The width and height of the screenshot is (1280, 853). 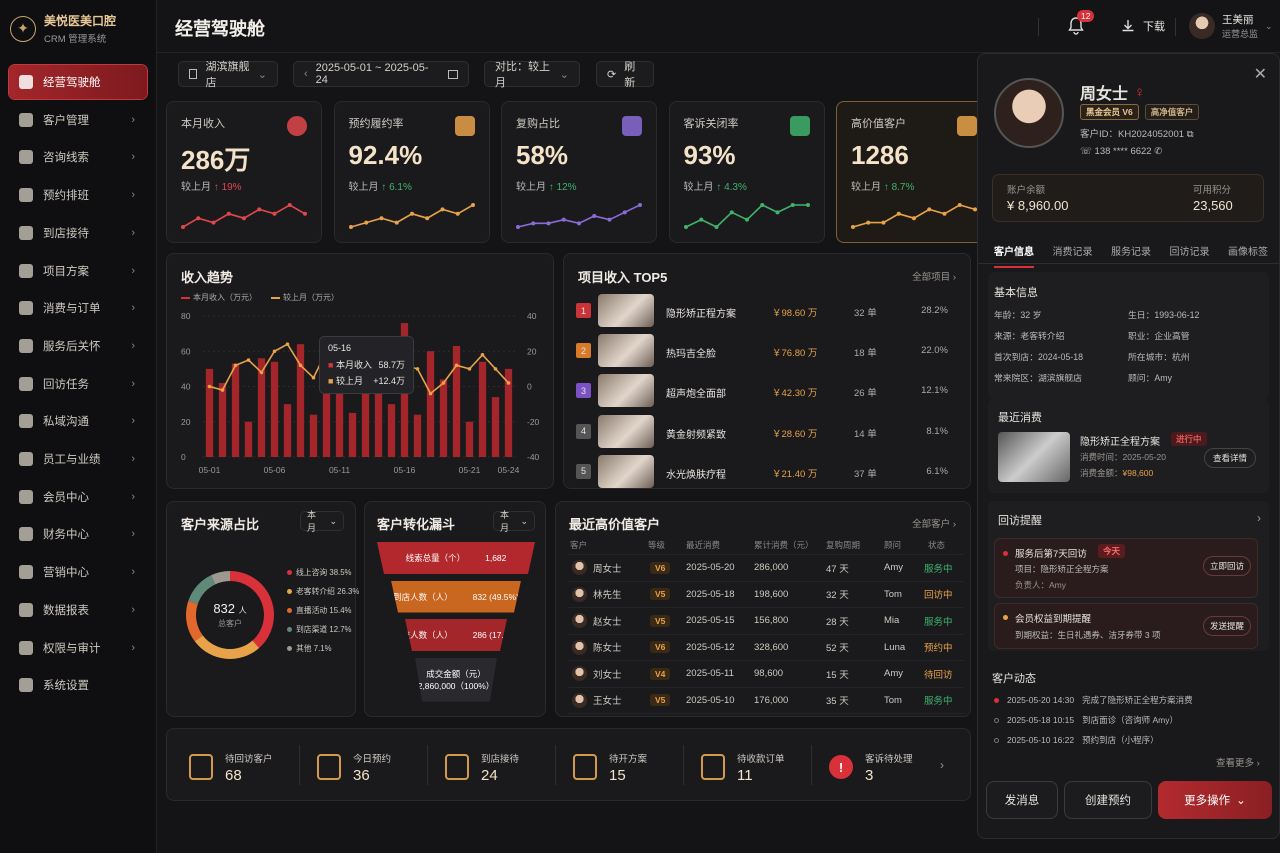 What do you see at coordinates (231, 767) in the screenshot?
I see `todo-item: 待回访客户 68` at bounding box center [231, 767].